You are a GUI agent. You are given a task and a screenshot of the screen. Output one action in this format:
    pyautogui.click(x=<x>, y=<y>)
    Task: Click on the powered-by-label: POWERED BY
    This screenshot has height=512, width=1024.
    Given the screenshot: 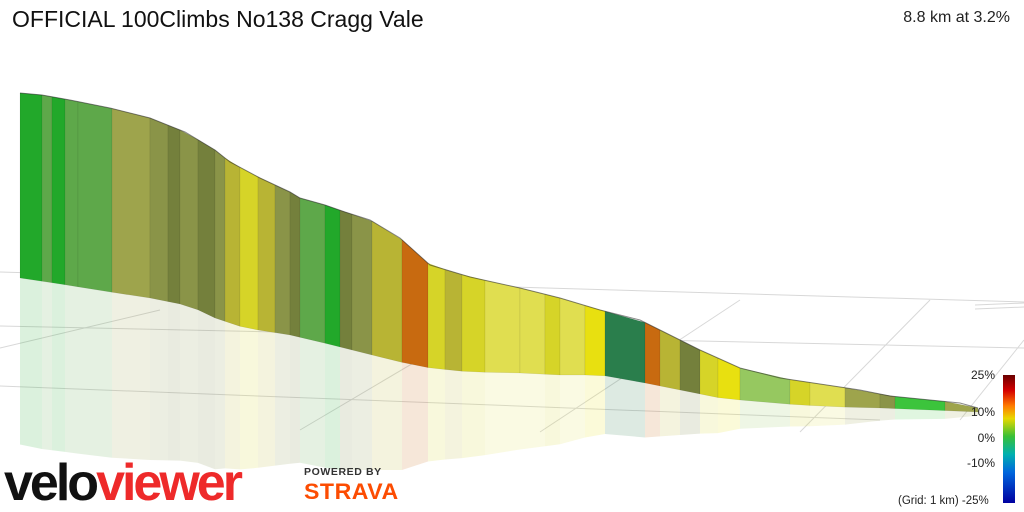 What is the action you would take?
    pyautogui.click(x=343, y=472)
    